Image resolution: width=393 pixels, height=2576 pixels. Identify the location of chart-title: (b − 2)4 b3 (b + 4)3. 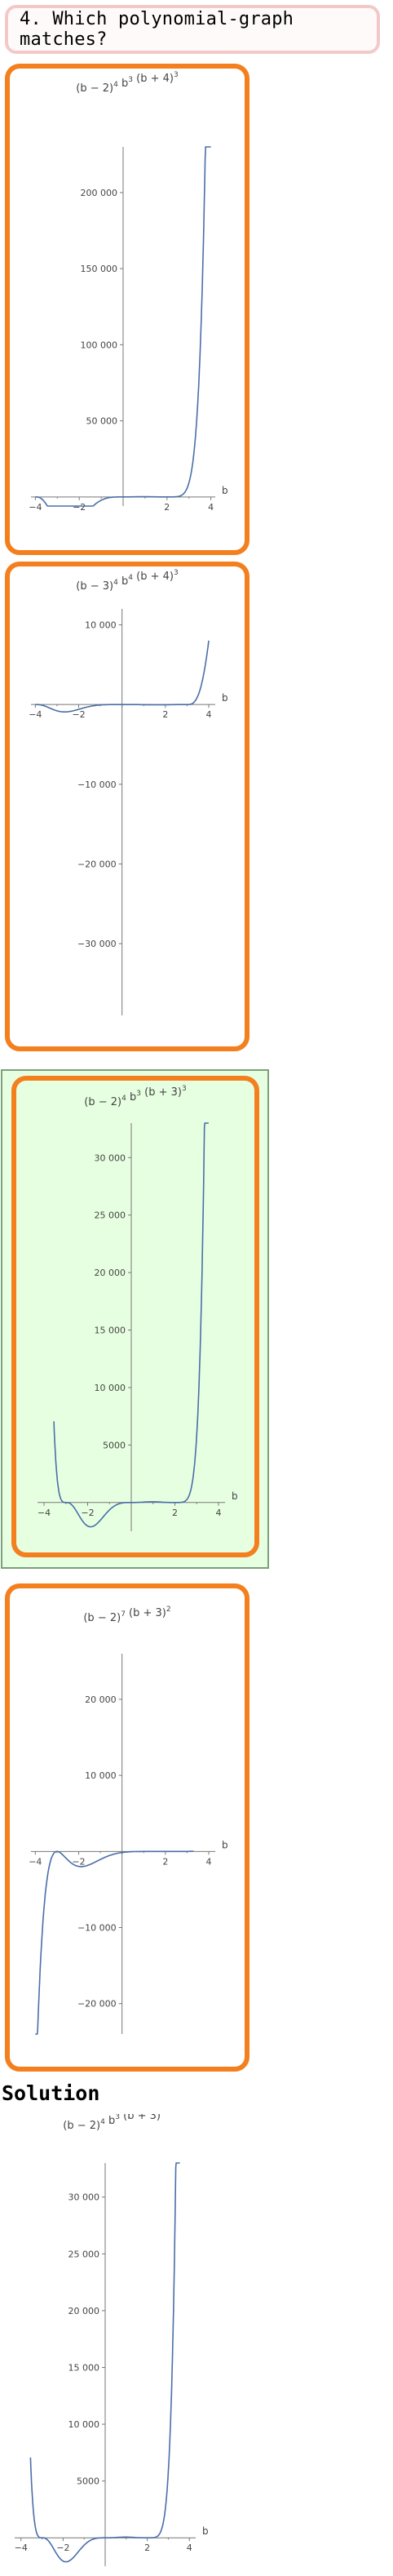
(127, 83).